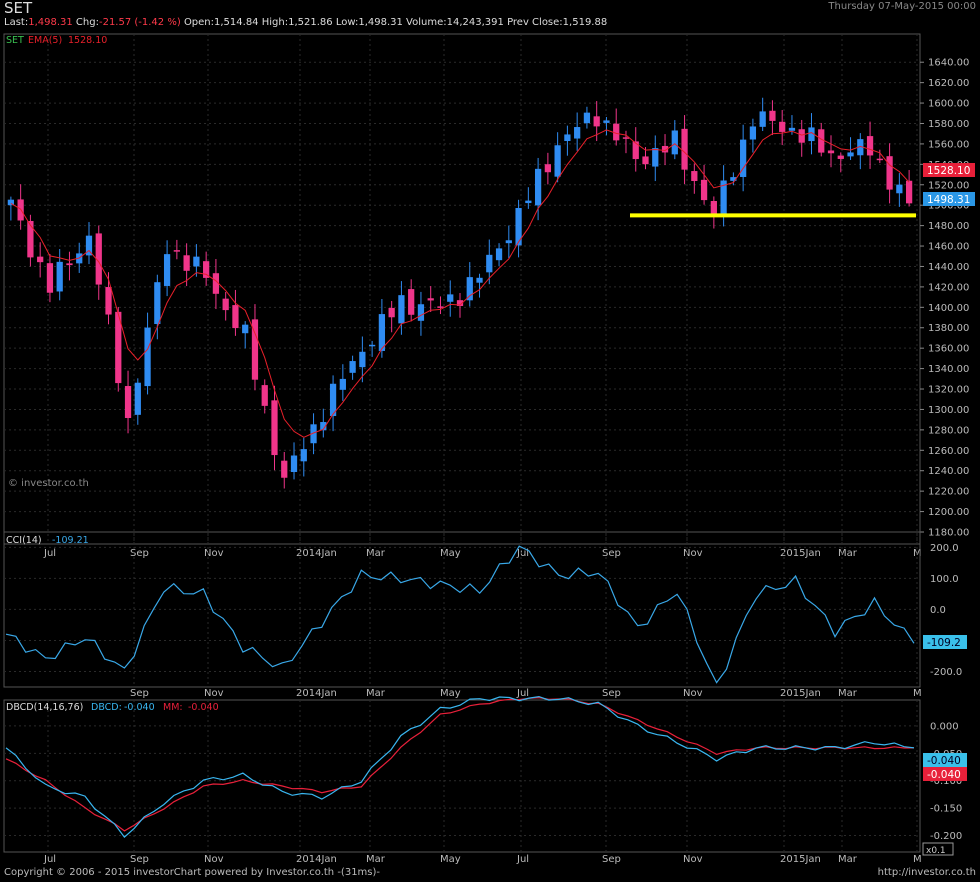  Describe the element at coordinates (800, 859) in the screenshot. I see `dbcd-x-tick-label: 2015Jan` at that location.